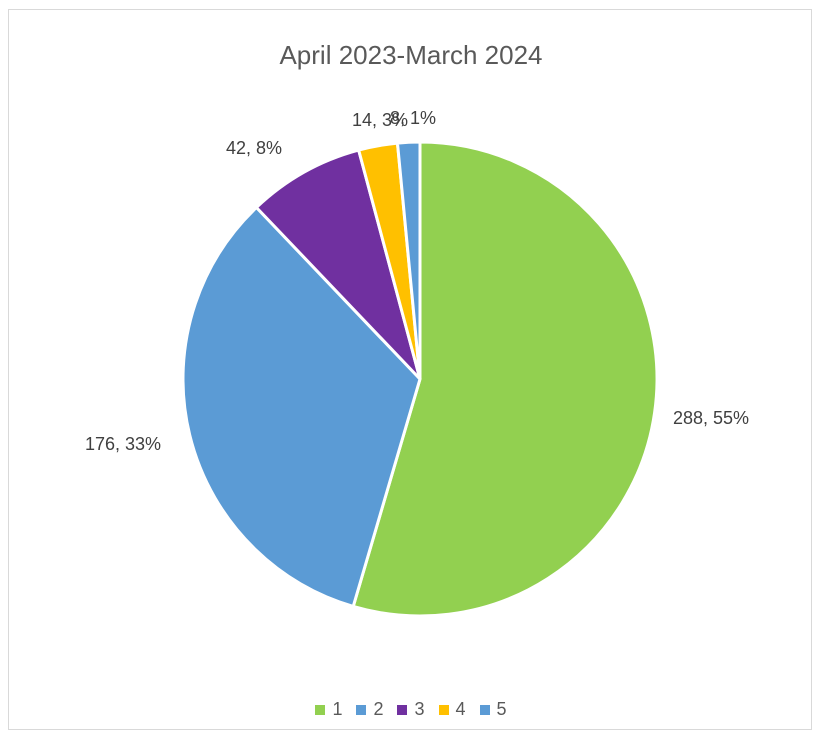  I want to click on chart-title: April 2023-March 2024, so click(411, 55).